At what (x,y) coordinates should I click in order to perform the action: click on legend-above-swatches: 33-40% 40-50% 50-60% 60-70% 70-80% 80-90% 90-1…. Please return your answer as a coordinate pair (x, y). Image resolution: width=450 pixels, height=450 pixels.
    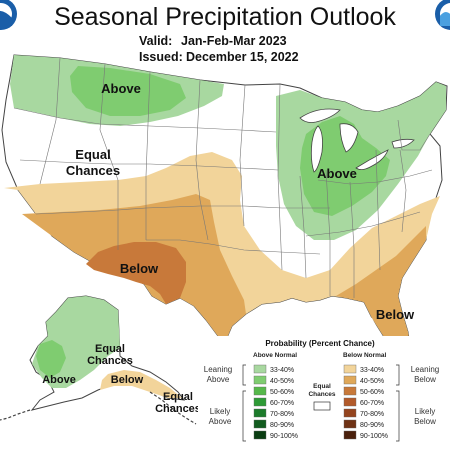
    Looking at the image, I should click on (275, 402).